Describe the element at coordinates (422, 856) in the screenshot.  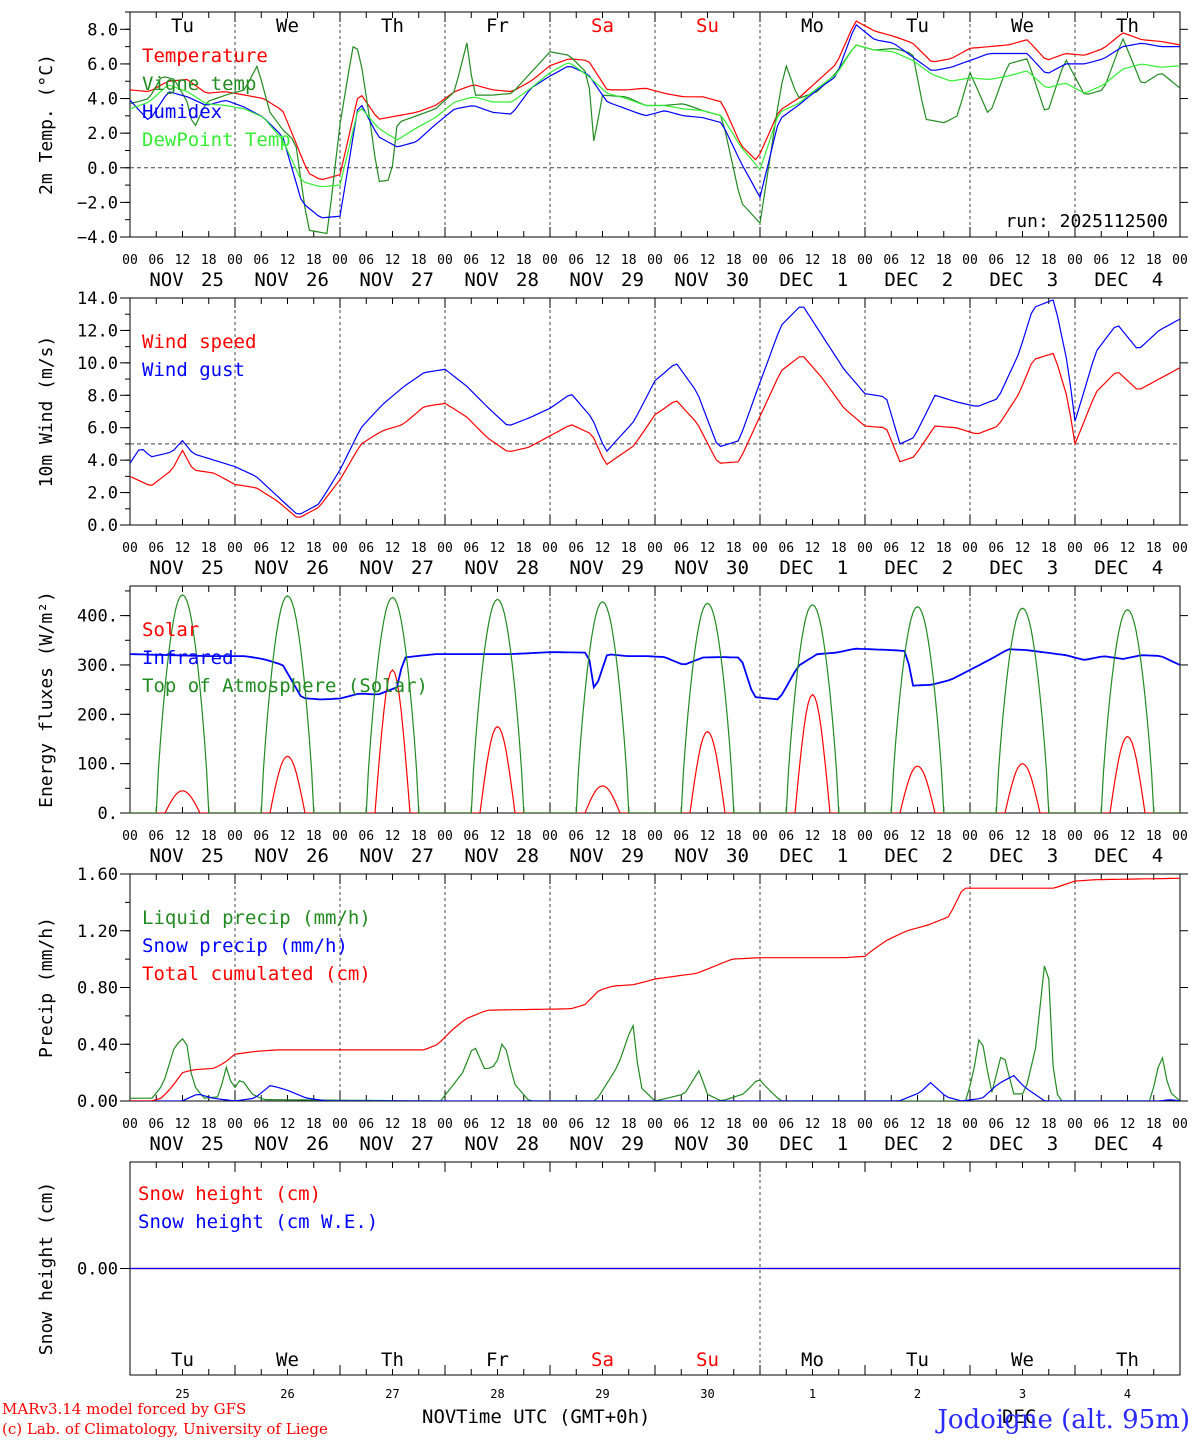
I see `date-day-label: 27` at that location.